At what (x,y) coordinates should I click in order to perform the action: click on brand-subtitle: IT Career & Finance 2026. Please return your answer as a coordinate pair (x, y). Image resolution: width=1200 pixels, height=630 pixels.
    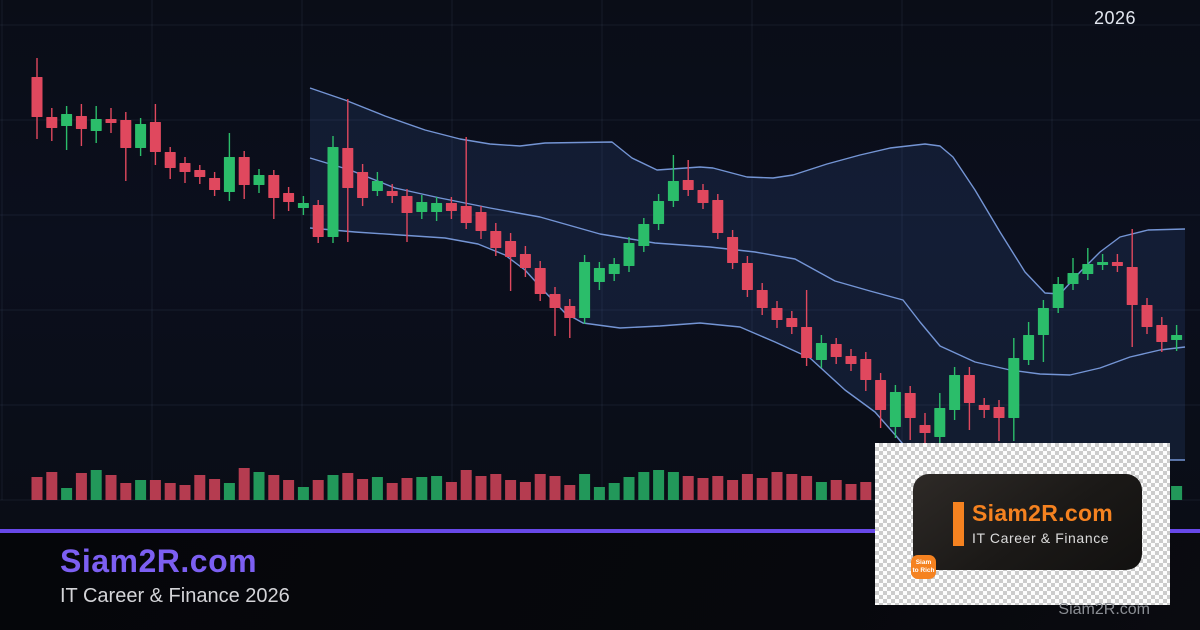
    Looking at the image, I should click on (175, 596).